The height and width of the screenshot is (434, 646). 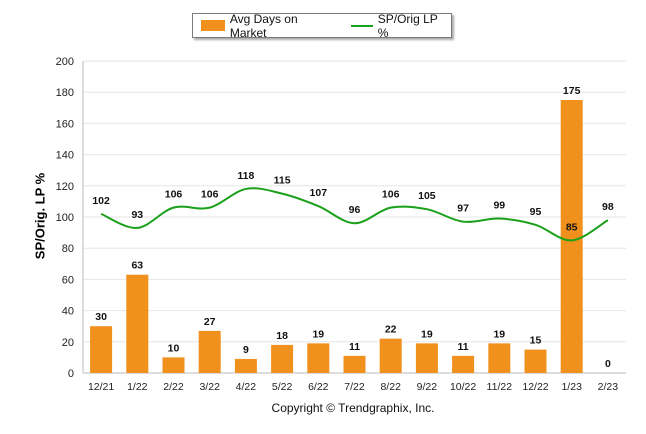 What do you see at coordinates (68, 280) in the screenshot?
I see `y-tick-label: 60` at bounding box center [68, 280].